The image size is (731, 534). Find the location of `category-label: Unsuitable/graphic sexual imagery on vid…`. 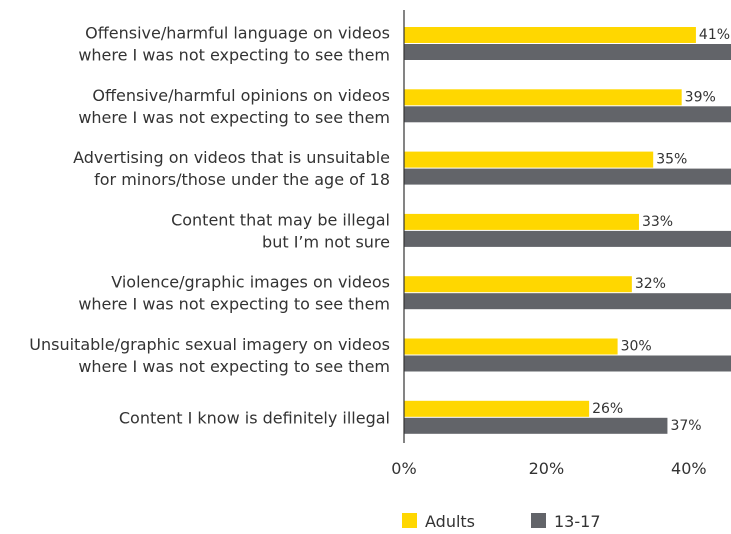

category-label: Unsuitable/graphic sexual imagery on vid… is located at coordinates (209, 344).